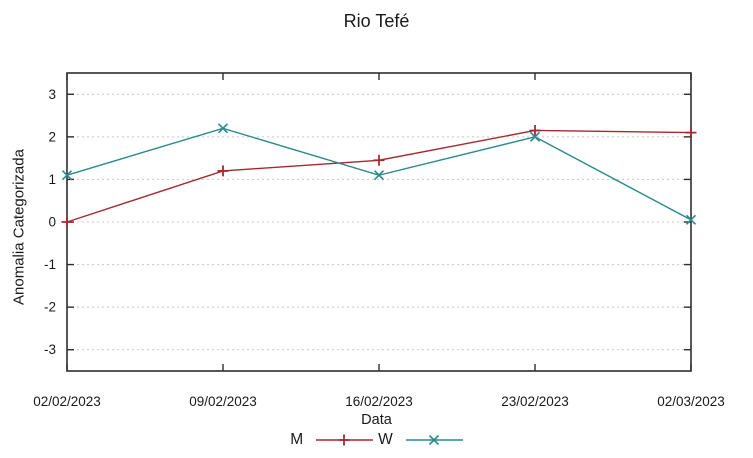 This screenshot has width=753, height=458. What do you see at coordinates (52, 94) in the screenshot?
I see `y-tick-label: 3` at bounding box center [52, 94].